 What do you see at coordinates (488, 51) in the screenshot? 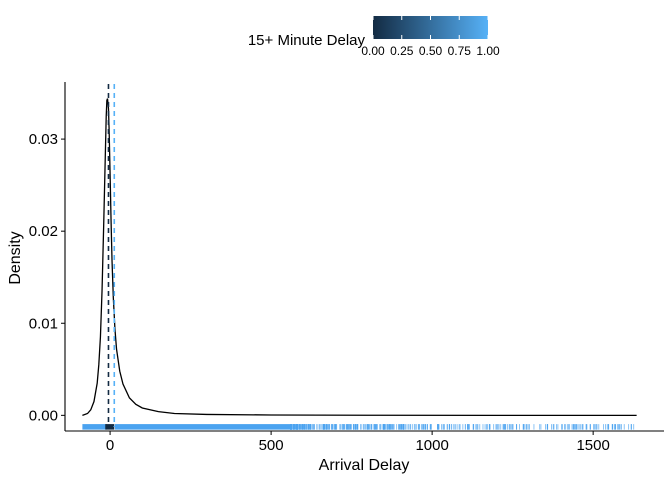
I see `legend-tick-label: 1.00` at bounding box center [488, 51].